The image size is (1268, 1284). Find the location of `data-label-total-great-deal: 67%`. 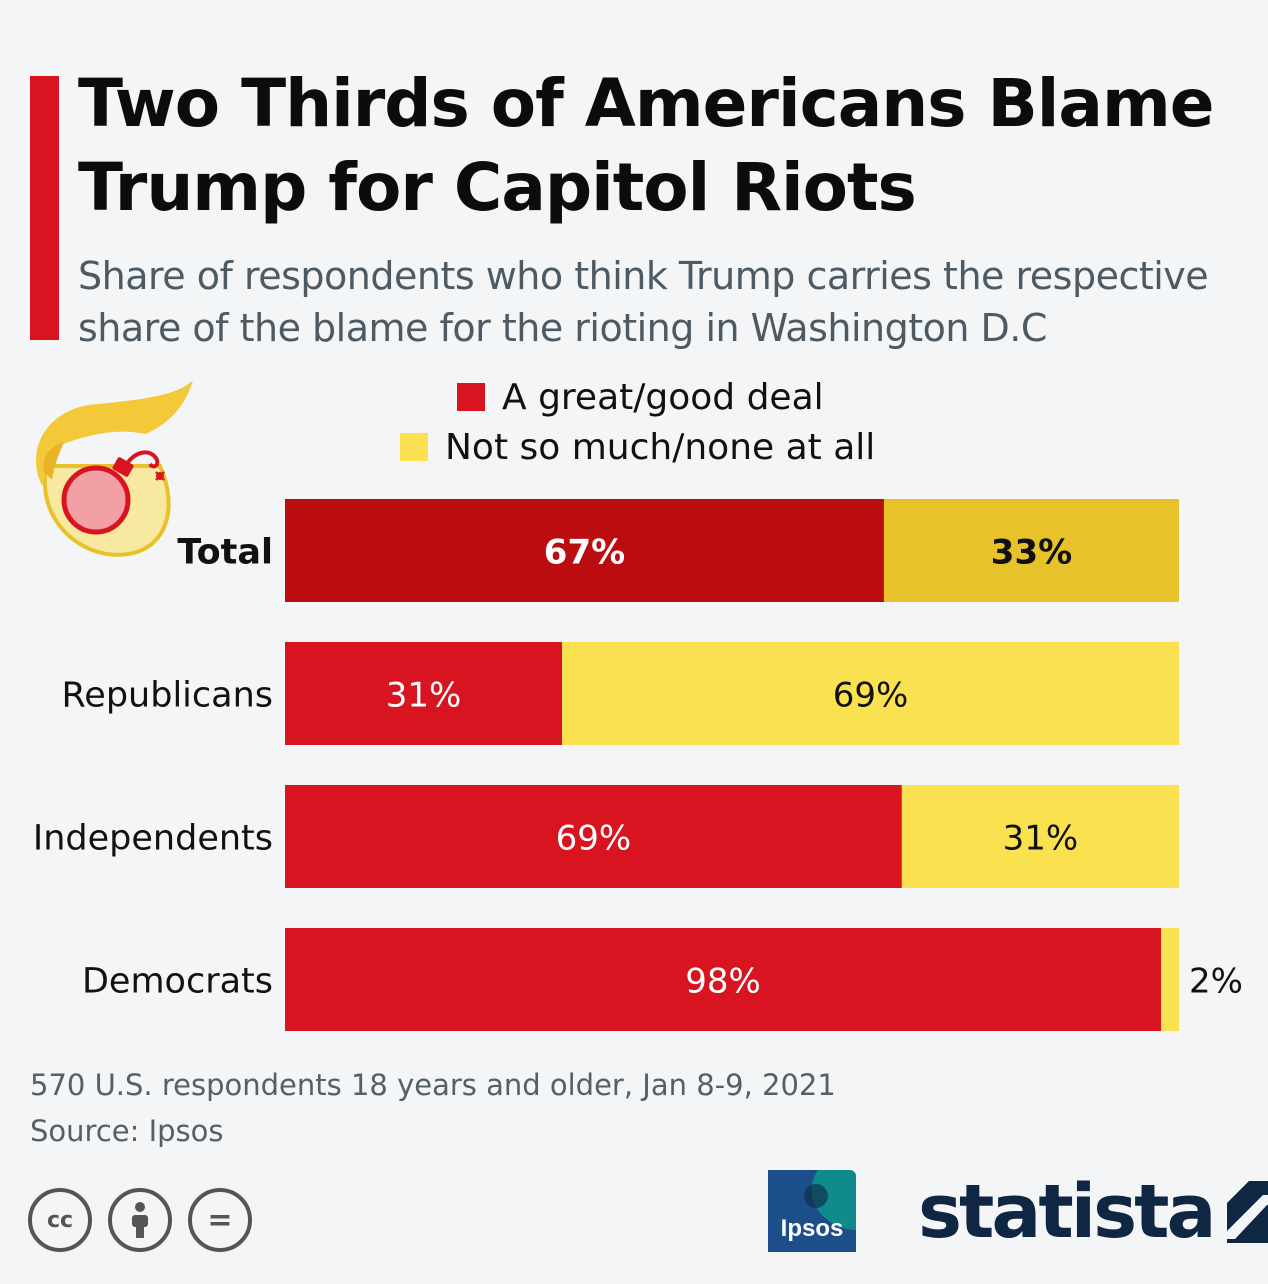

data-label-total-great-deal: 67% is located at coordinates (584, 553).